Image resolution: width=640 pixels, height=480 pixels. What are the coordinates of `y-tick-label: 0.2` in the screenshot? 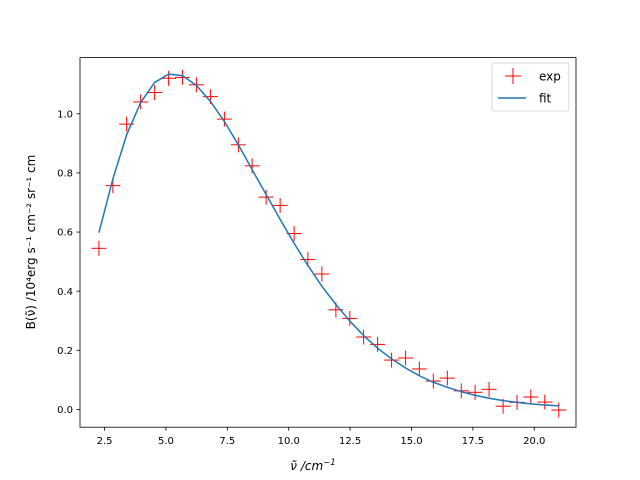 It's located at (65, 351).